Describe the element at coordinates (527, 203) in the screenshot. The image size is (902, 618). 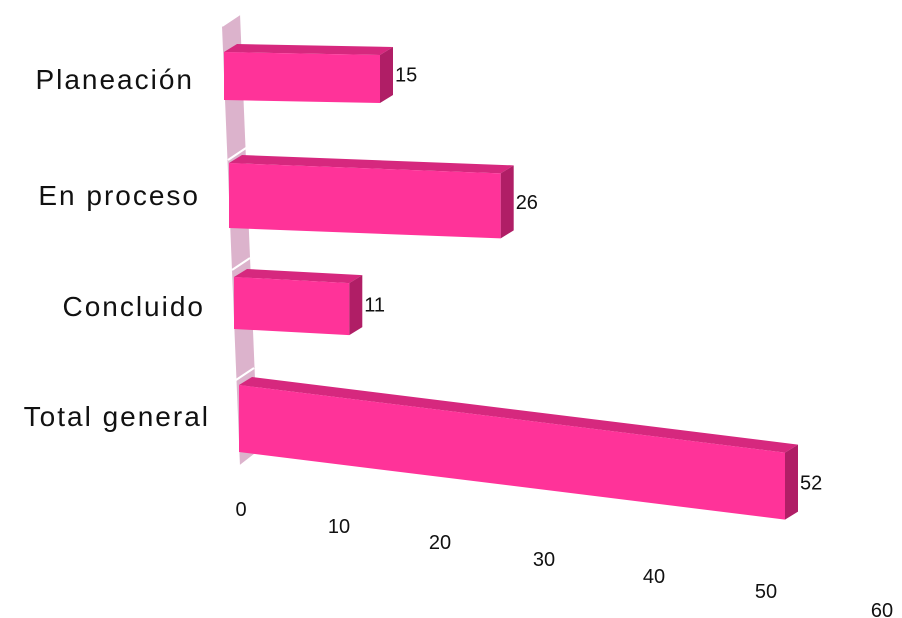
I see `value-label: 26` at that location.